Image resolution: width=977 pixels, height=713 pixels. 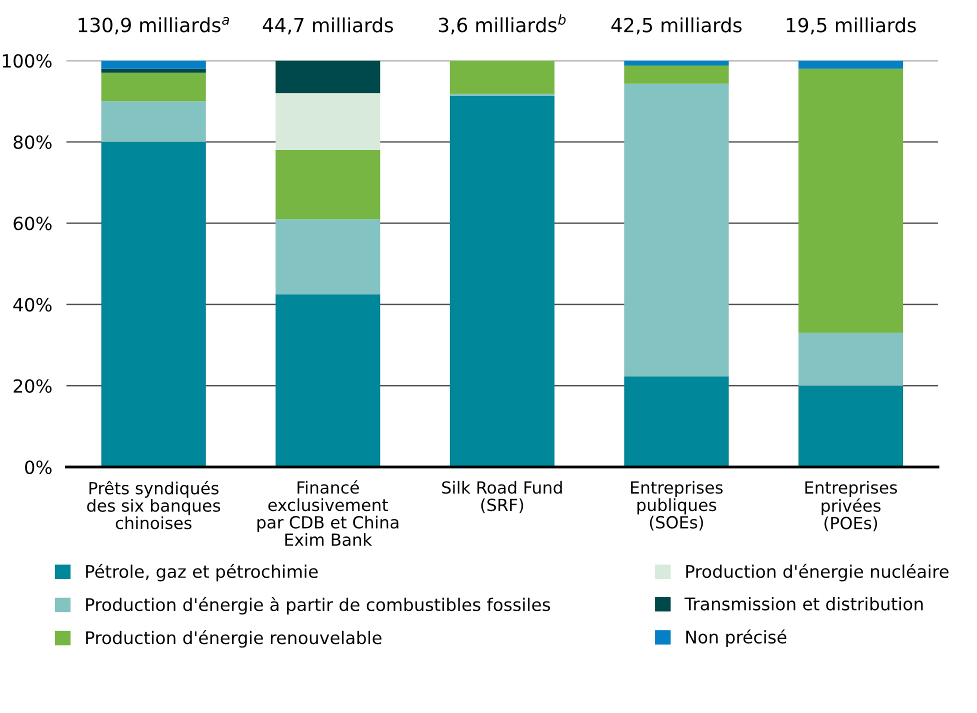 What do you see at coordinates (803, 603) in the screenshot?
I see `legend-label: Transmission et distribution` at bounding box center [803, 603].